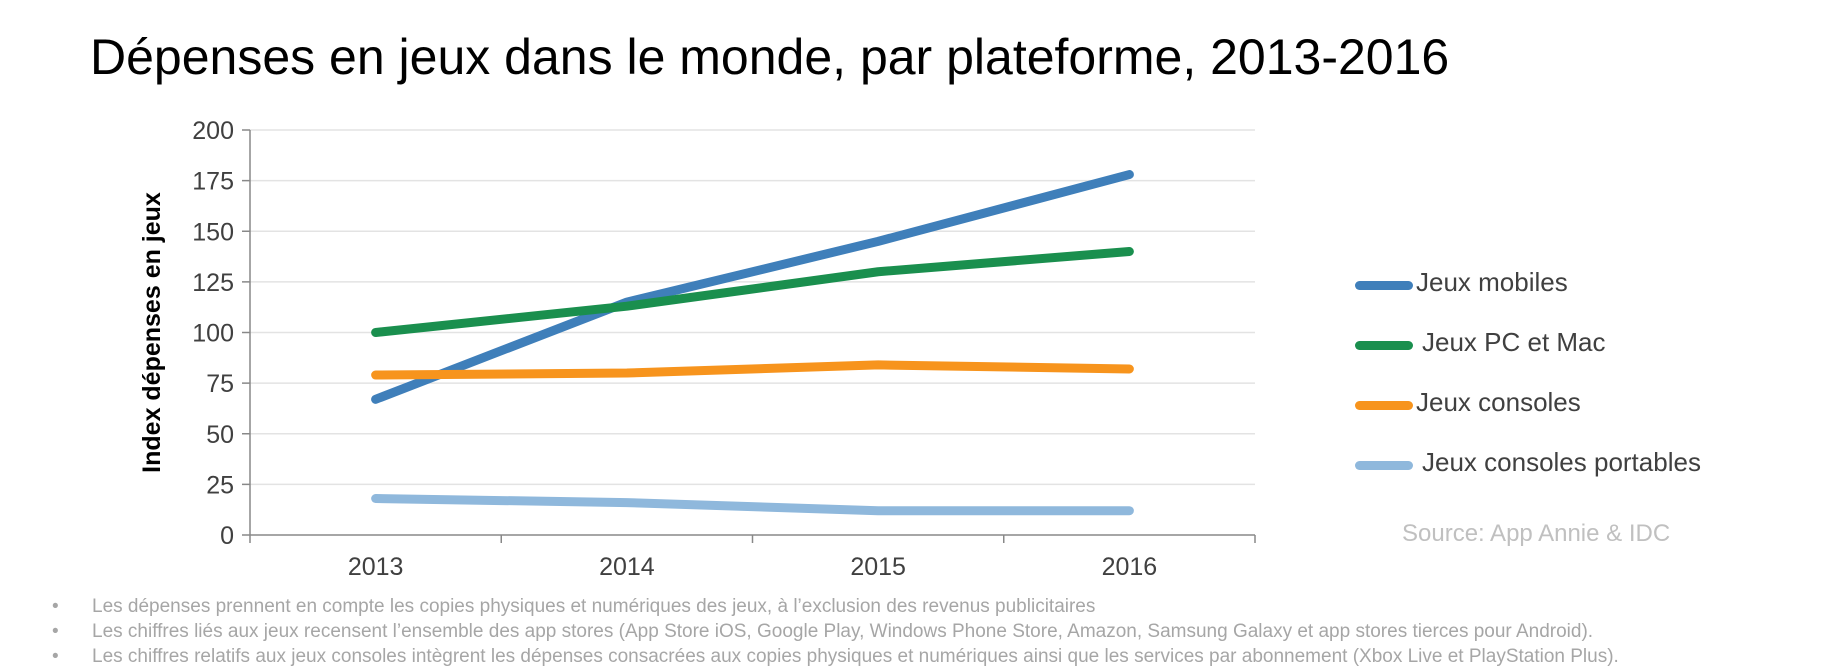 The width and height of the screenshot is (1822, 670). I want to click on series-line-jeux-mobiles, so click(752, 287).